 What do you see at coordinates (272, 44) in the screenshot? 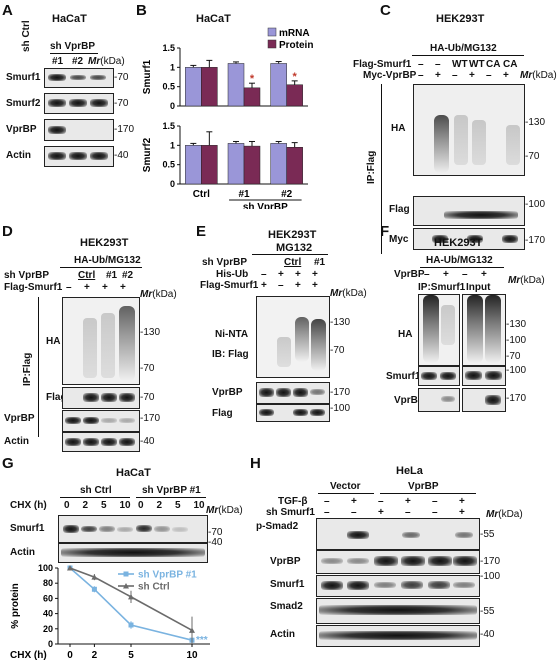
I see `legend-swatch-protein` at bounding box center [272, 44].